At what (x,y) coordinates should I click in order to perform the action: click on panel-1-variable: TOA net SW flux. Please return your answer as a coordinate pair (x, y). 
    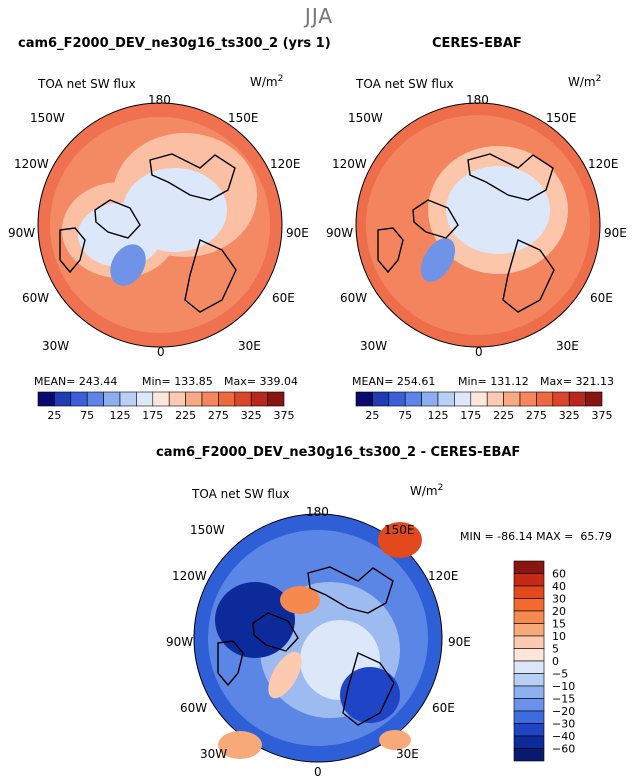
    Looking at the image, I should click on (86, 84).